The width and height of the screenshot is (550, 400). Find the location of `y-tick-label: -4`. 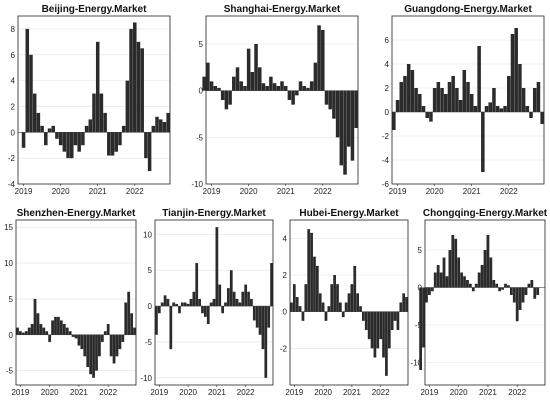

y-tick-label: -4 is located at coordinates (386, 160).